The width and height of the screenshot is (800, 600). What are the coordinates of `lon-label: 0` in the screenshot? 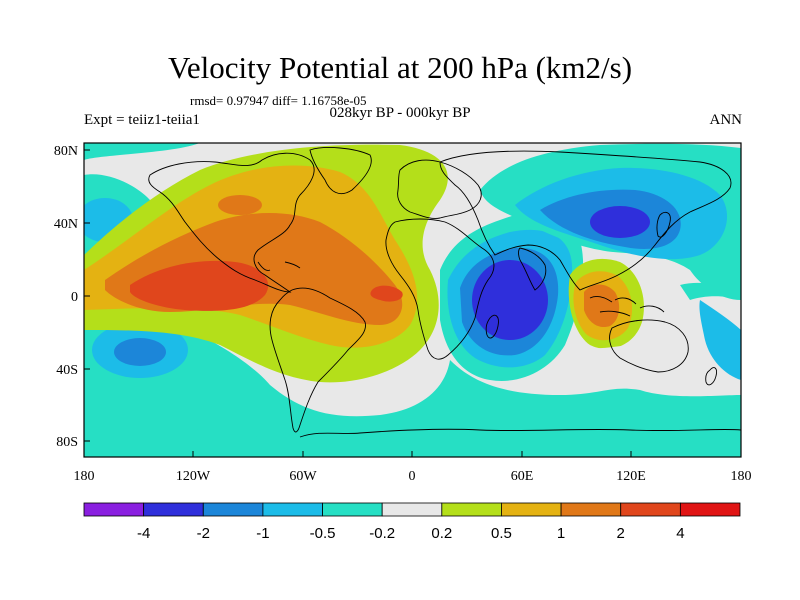 It's located at (412, 476).